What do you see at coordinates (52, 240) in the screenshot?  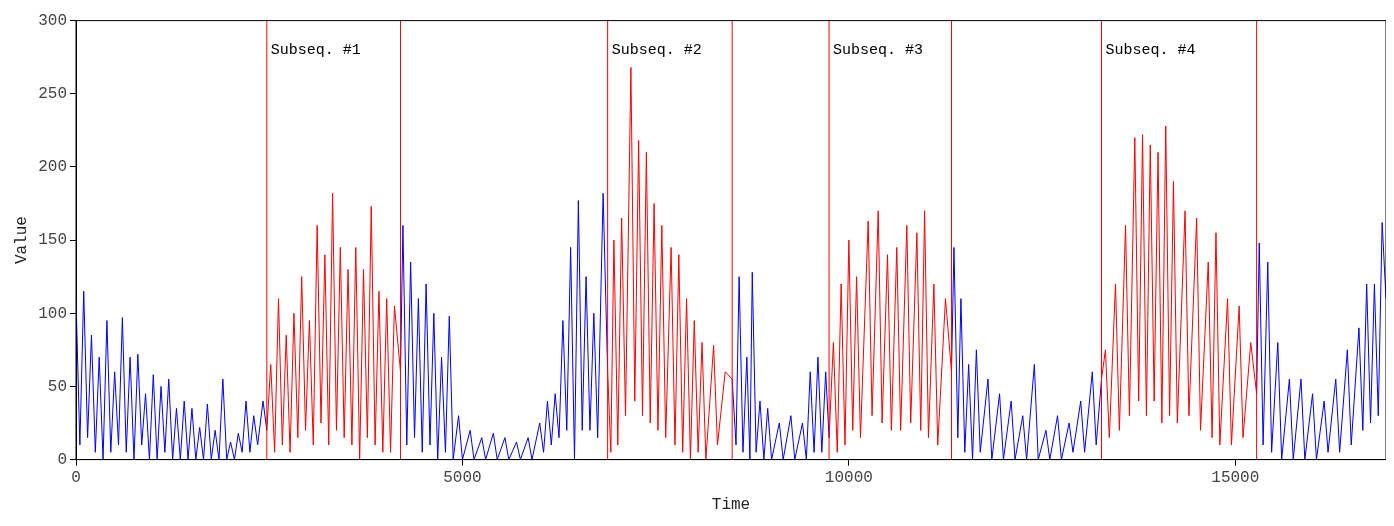 I see `y-tick-label: 150` at bounding box center [52, 240].